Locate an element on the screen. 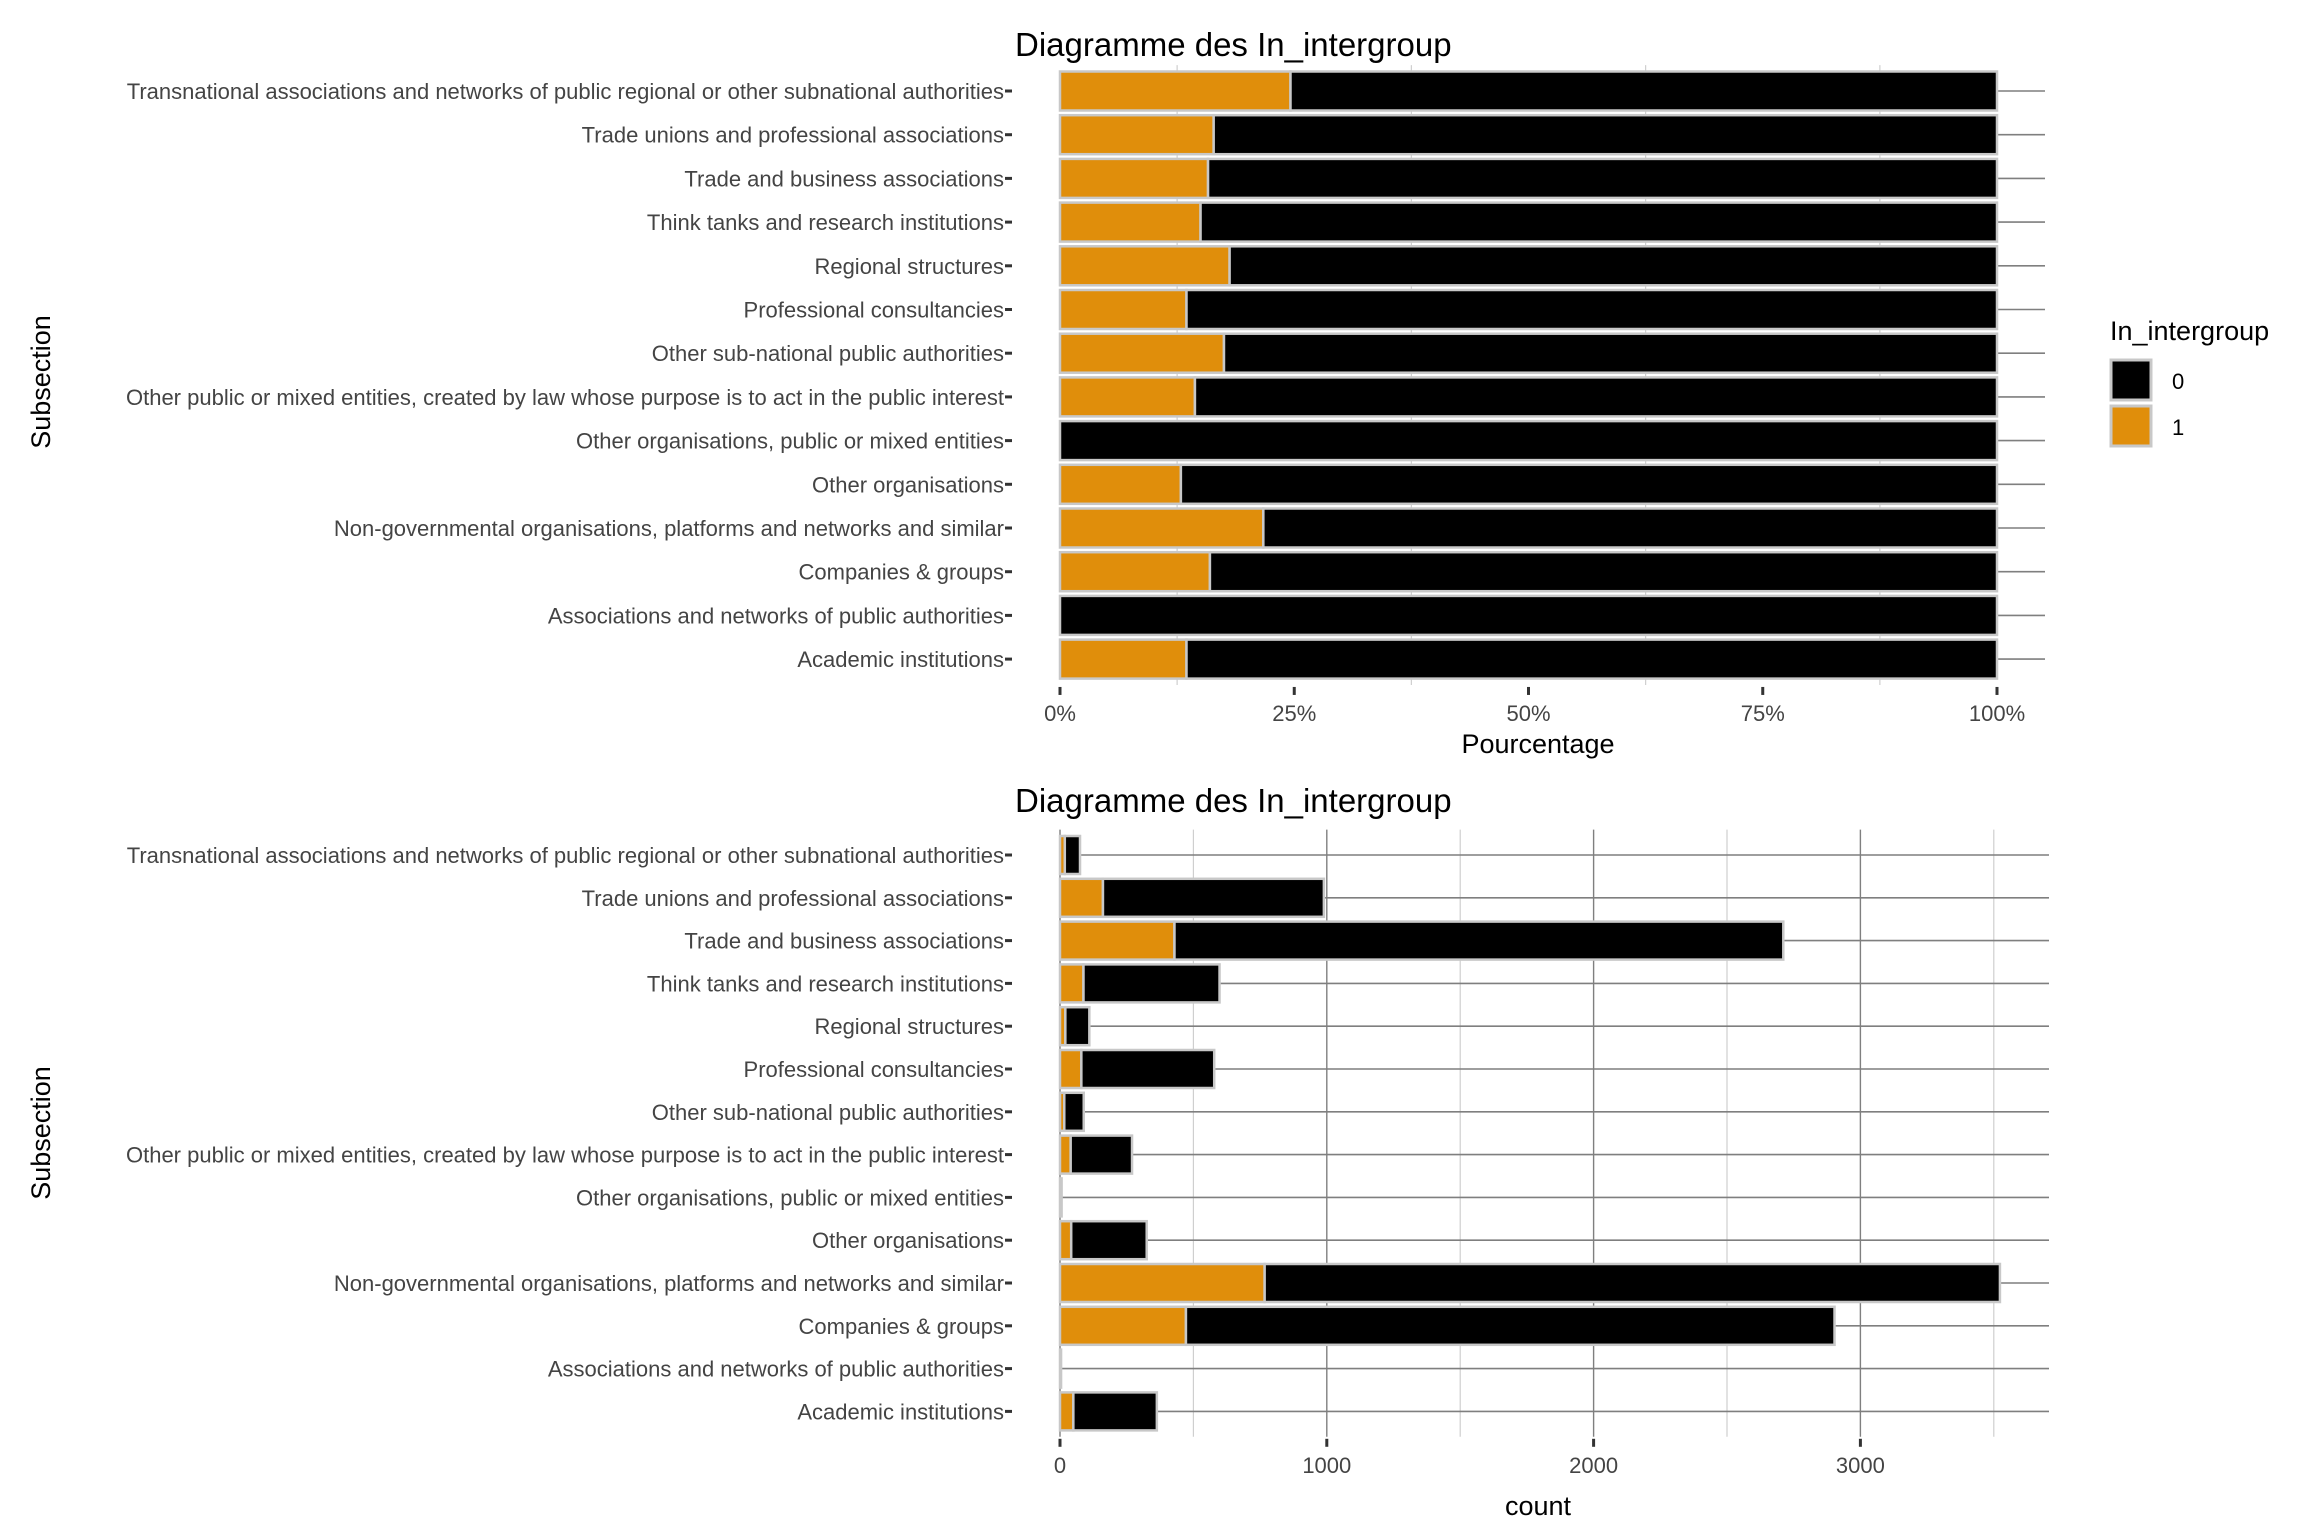  x-tick-label: 75% is located at coordinates (1763, 713).